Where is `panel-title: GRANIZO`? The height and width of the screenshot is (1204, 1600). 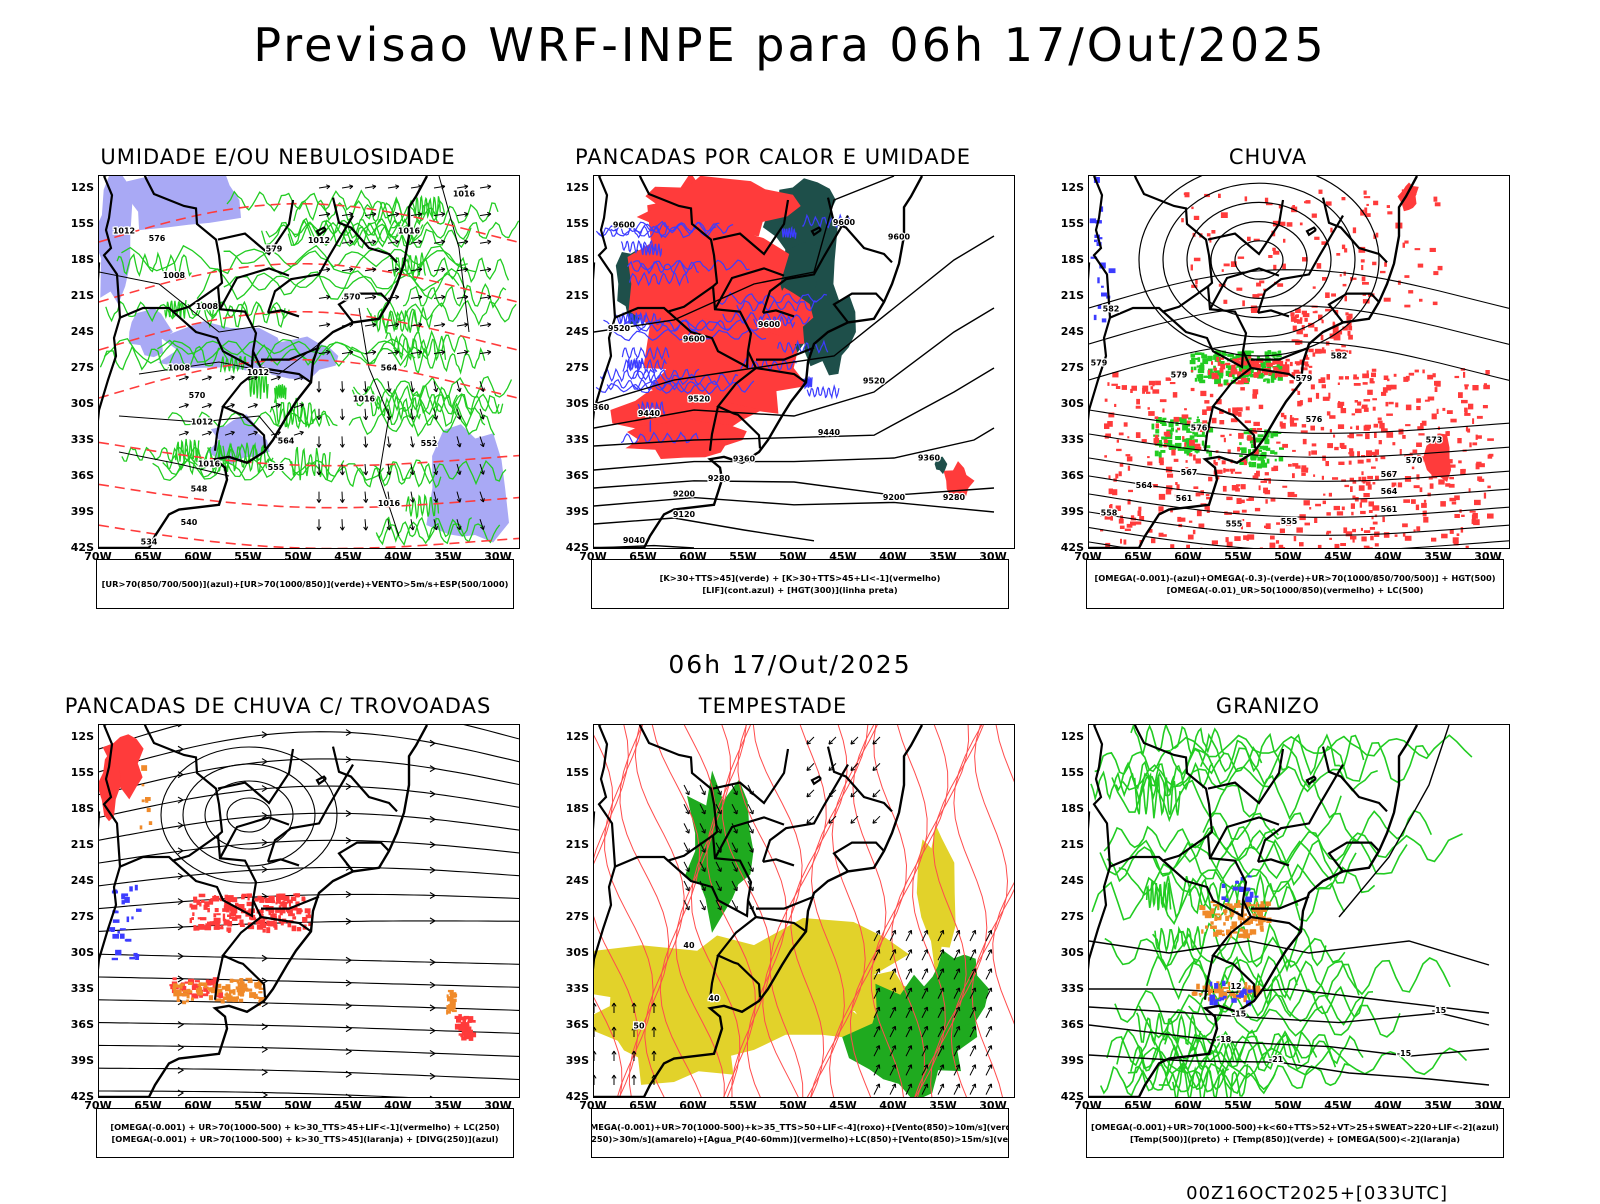 panel-title: GRANIZO is located at coordinates (1268, 706).